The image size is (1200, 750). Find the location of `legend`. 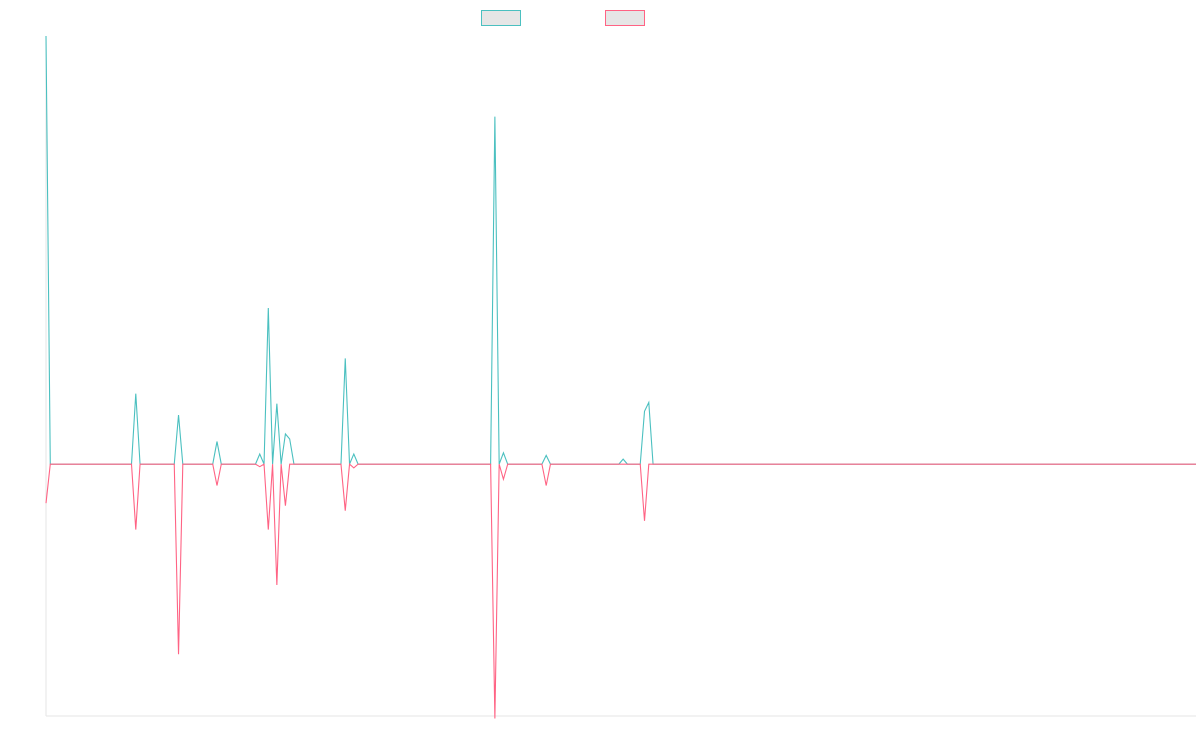

legend is located at coordinates (563, 18).